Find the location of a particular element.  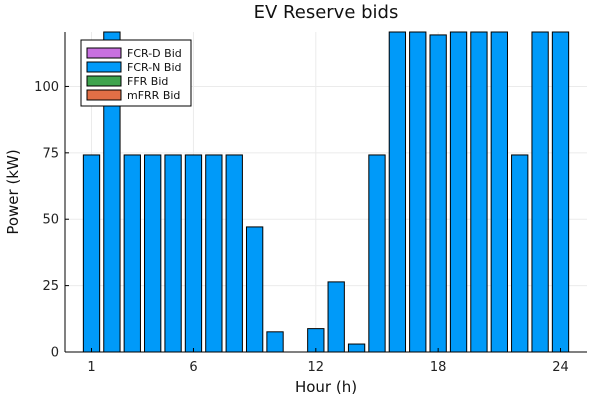

legend-label: FCR-N Bid is located at coordinates (154, 67).